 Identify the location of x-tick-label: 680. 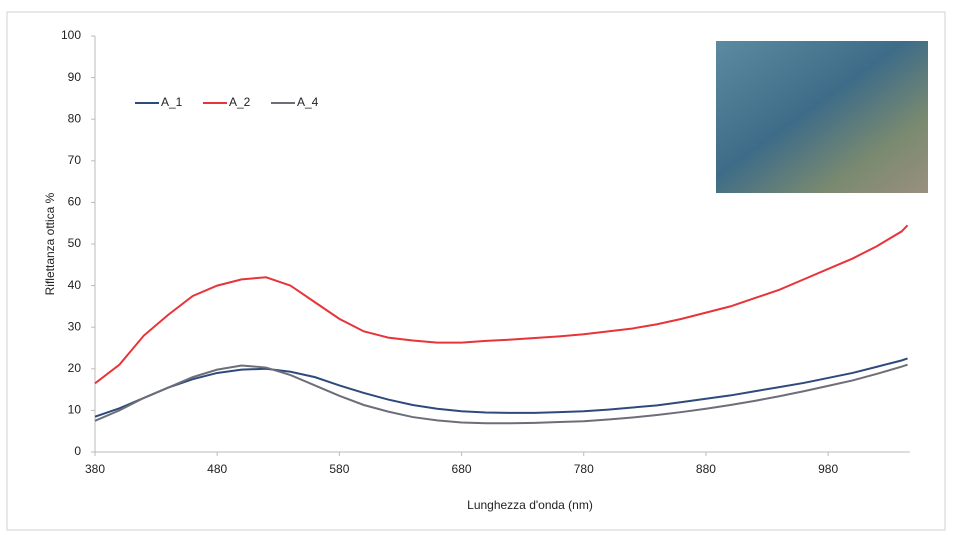
(462, 469).